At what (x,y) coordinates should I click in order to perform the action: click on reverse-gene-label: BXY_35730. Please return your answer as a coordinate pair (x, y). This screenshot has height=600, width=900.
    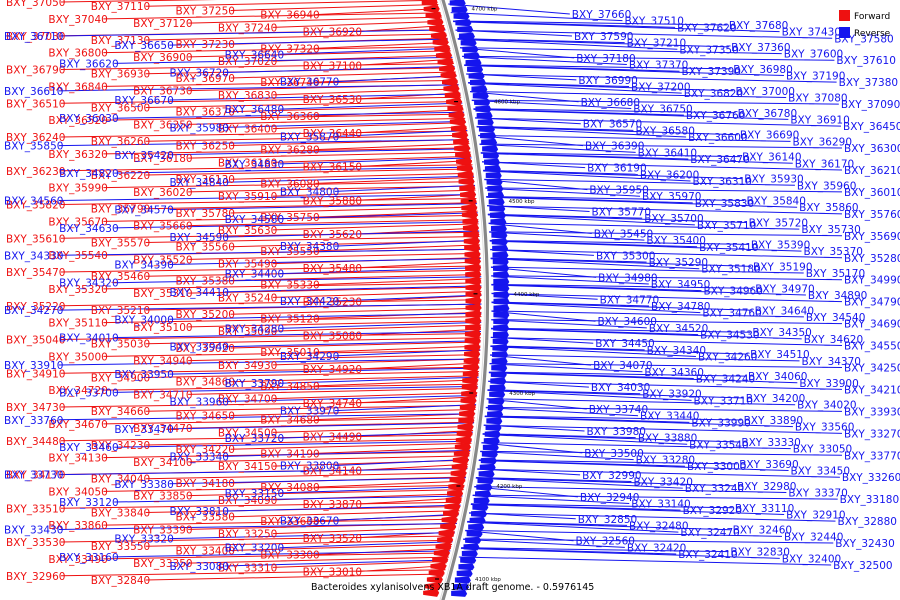
    Looking at the image, I should click on (830, 230).